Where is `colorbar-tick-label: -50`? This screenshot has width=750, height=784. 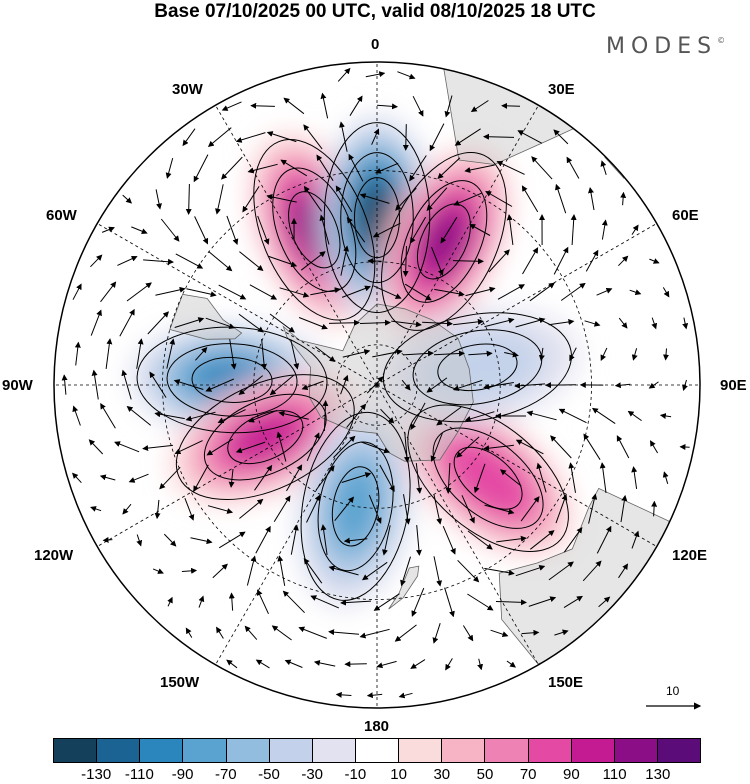 colorbar-tick-label: -50 is located at coordinates (269, 774).